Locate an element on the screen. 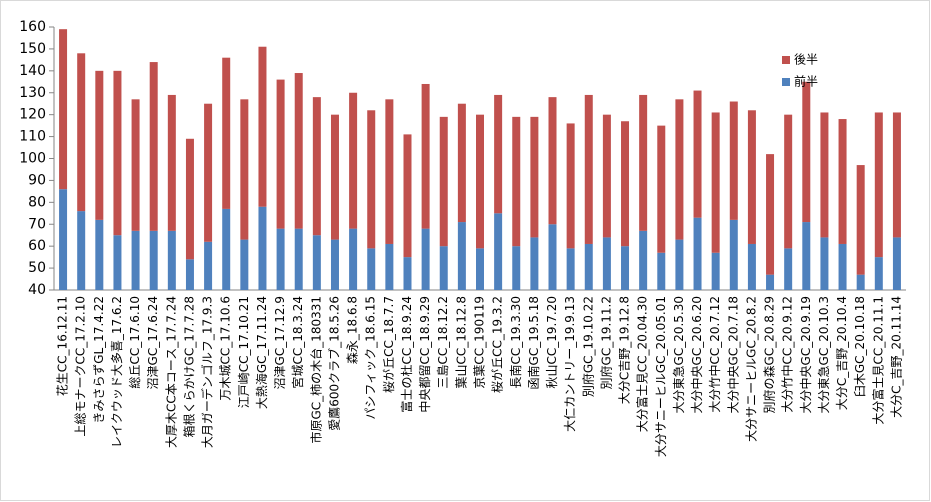  x-tick-label: 沼津GC_17.6.24 is located at coordinates (153, 342).